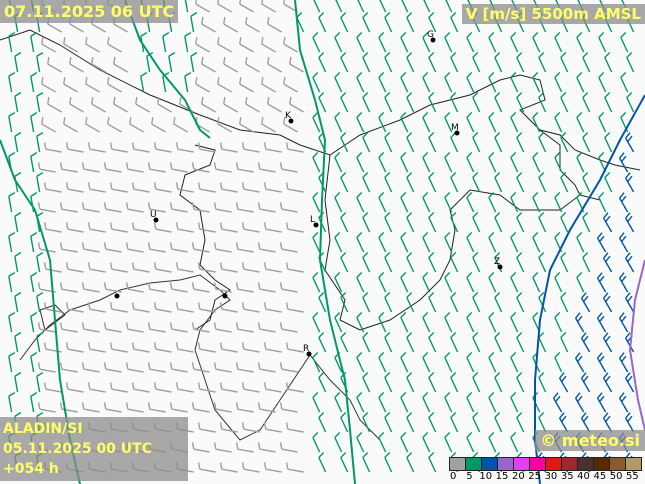  I want to click on legend-label: 40, so click(583, 476).